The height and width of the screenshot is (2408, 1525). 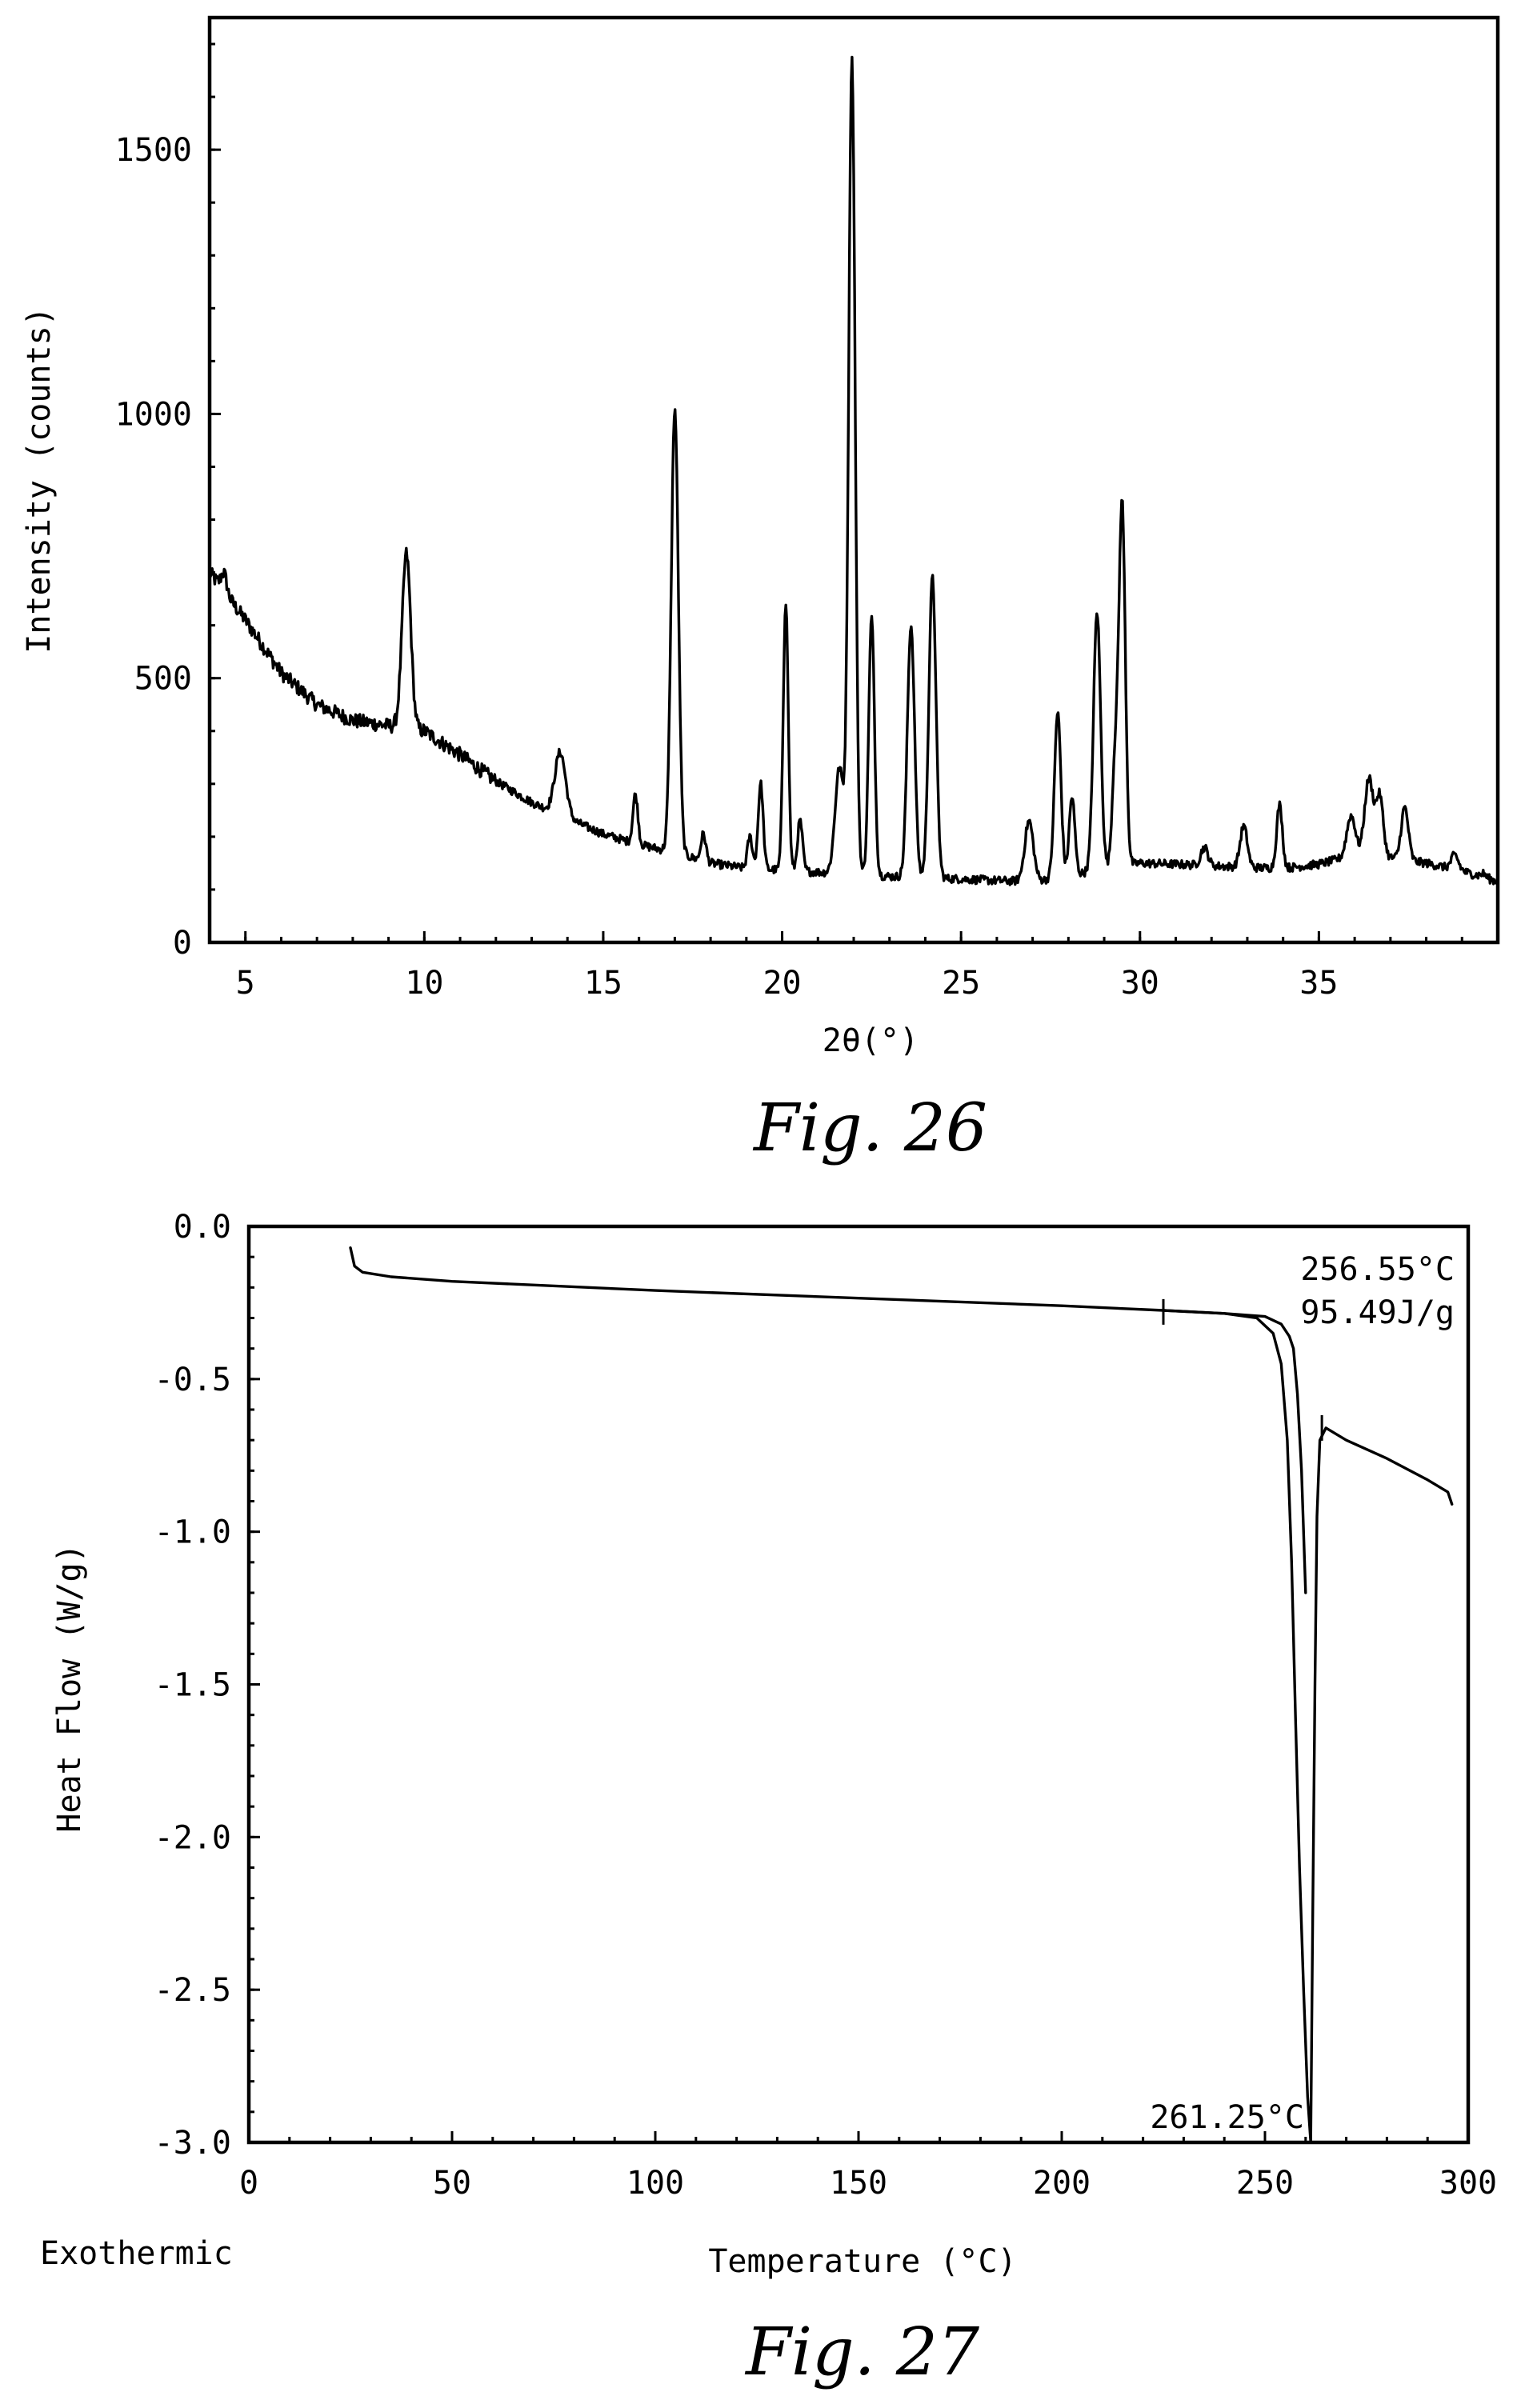 I want to click on fig-27-caption: Fig. 27, so click(x=862, y=2352).